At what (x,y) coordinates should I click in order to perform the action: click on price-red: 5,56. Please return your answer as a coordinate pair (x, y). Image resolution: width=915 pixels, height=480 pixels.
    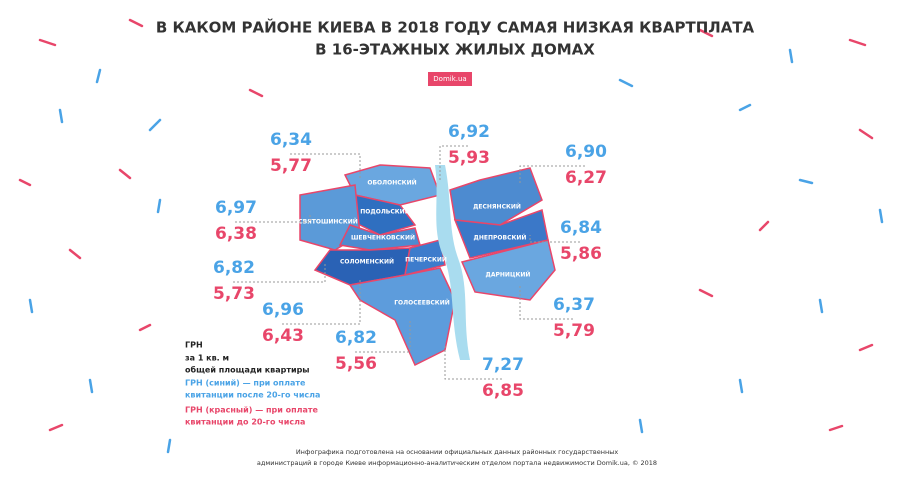
    Looking at the image, I should click on (356, 364).